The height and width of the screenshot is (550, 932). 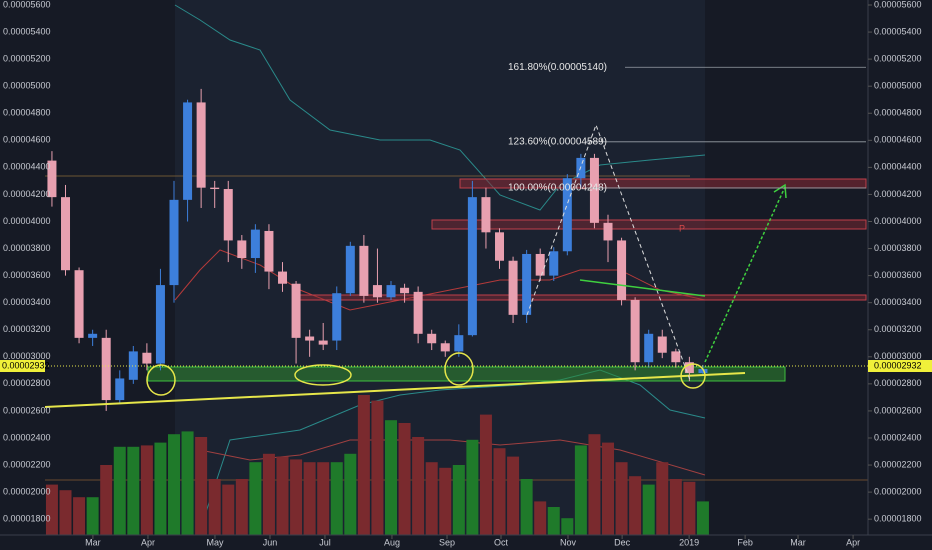 I want to click on y-tick-label: 0.00005000, so click(x=27, y=86).